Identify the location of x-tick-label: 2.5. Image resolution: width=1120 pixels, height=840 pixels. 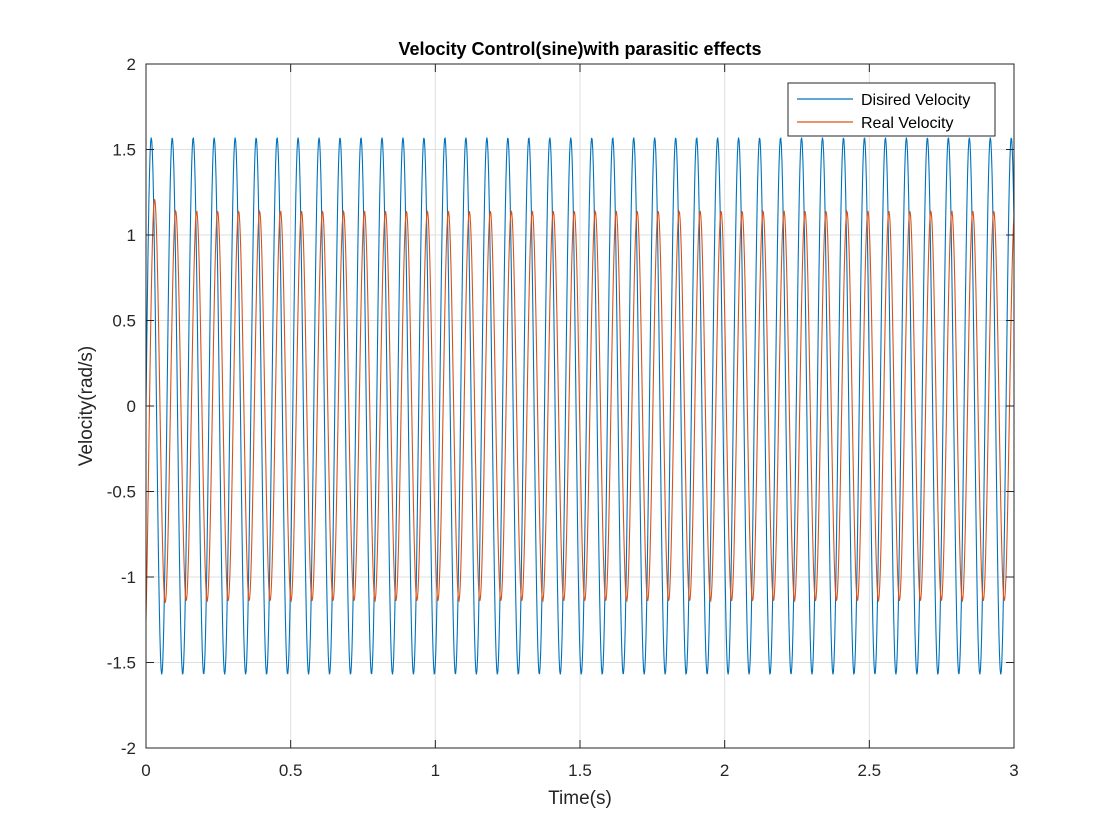
(870, 770).